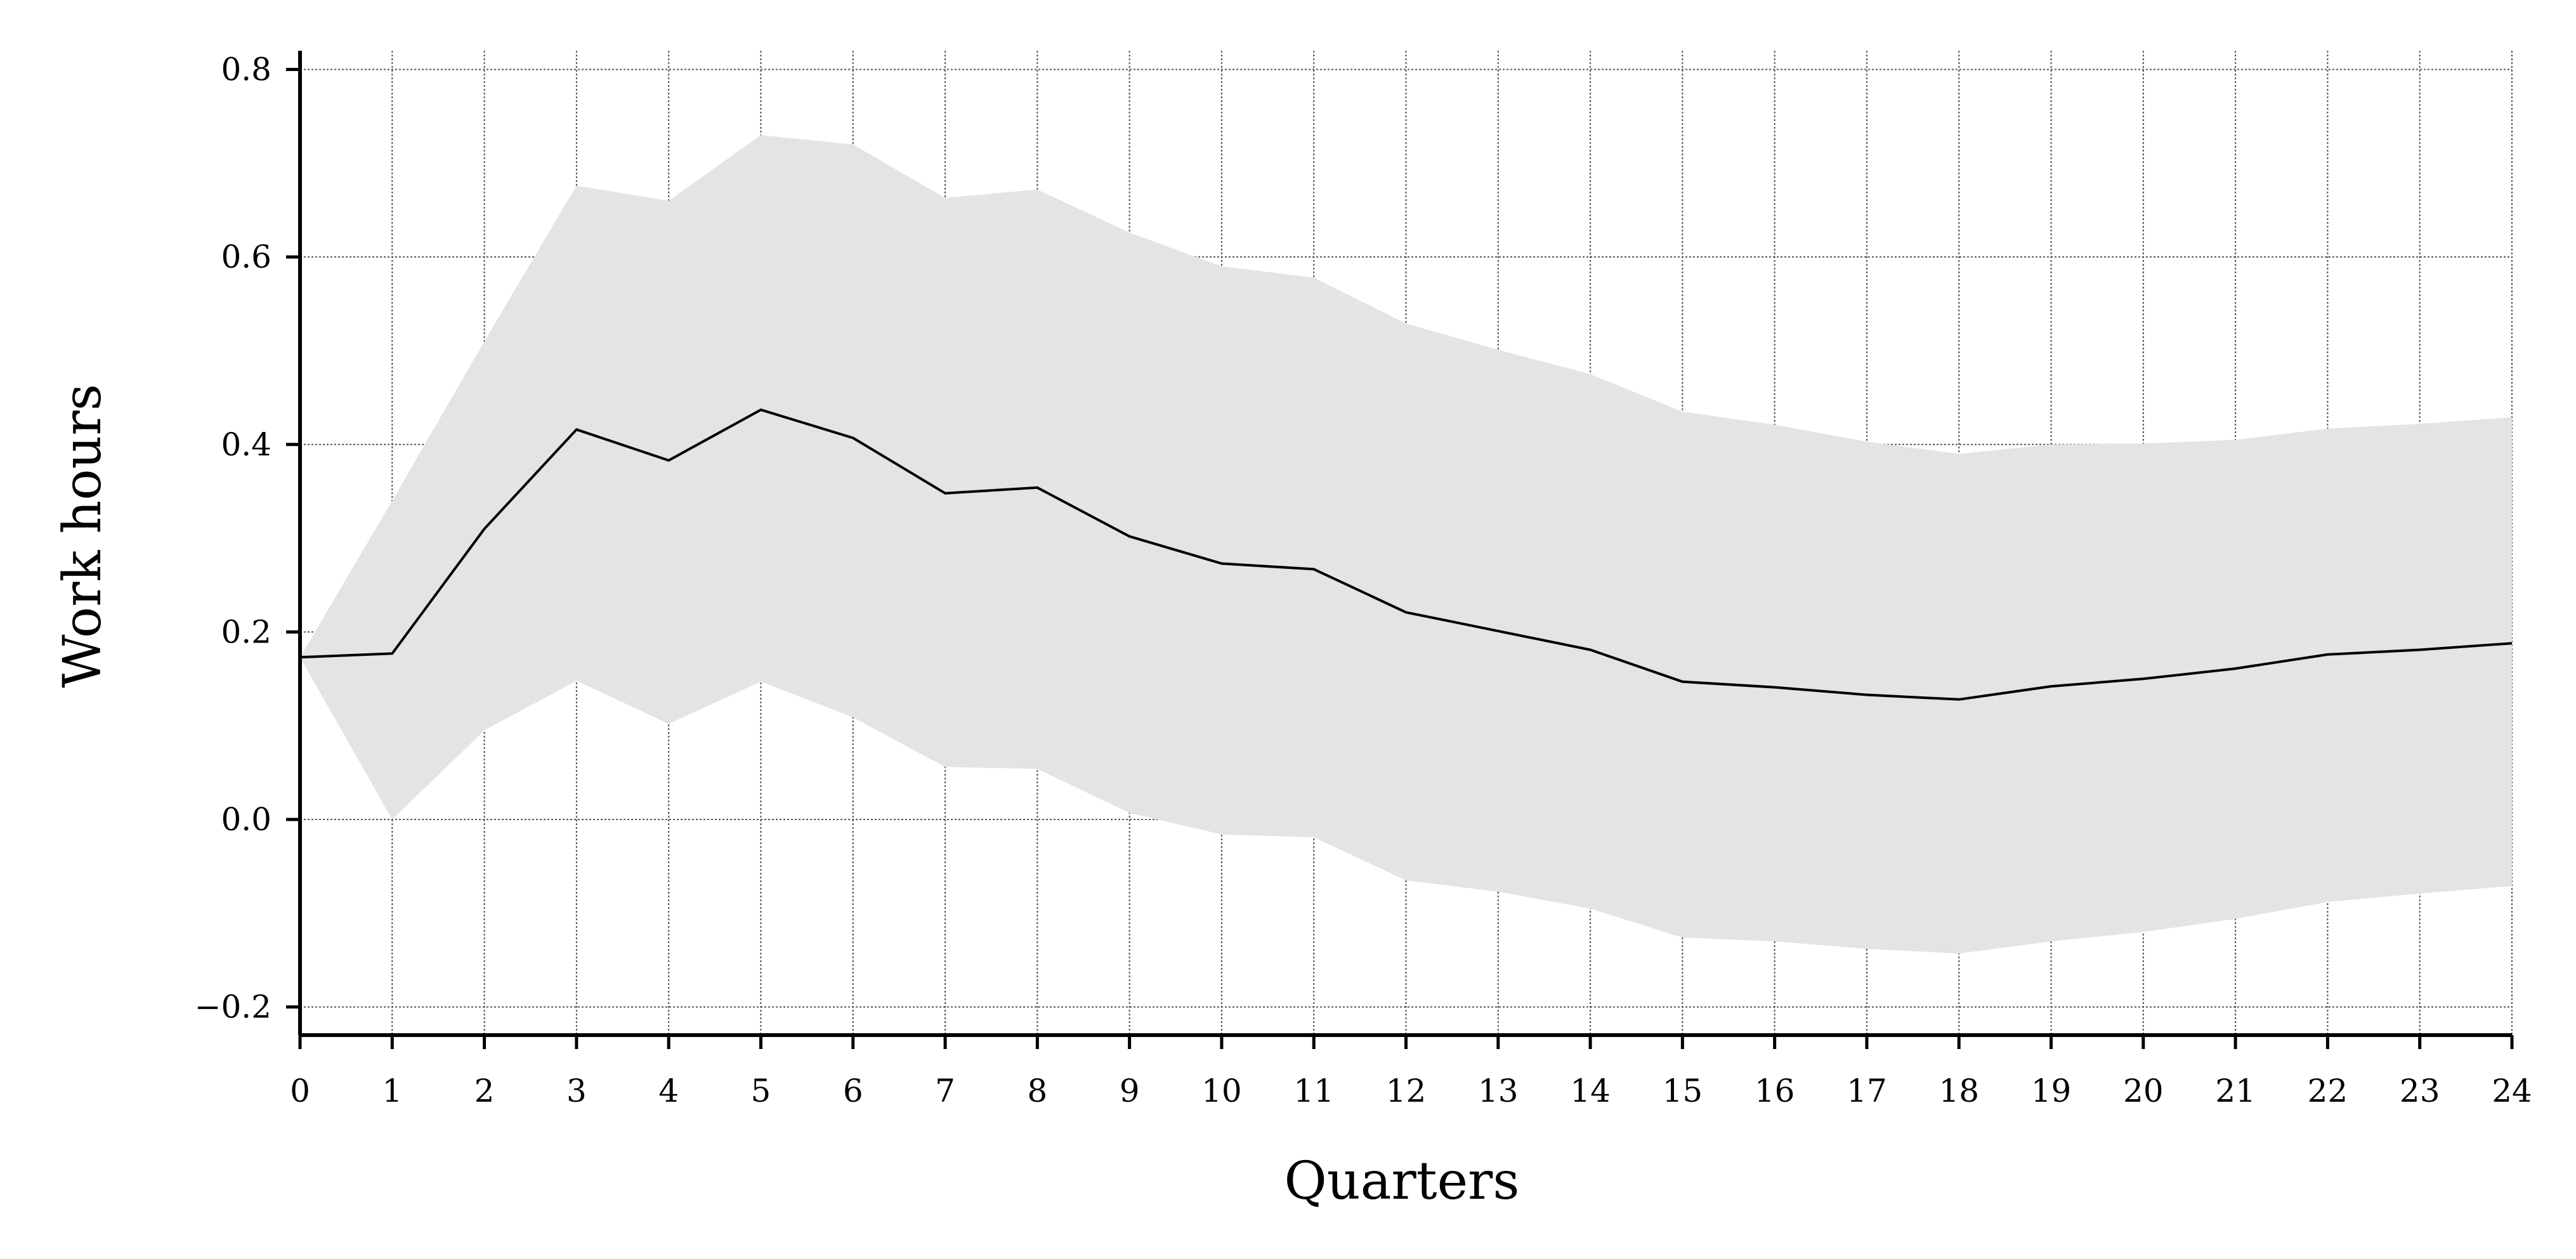 Image resolution: width=2576 pixels, height=1259 pixels. What do you see at coordinates (246, 631) in the screenshot?
I see `y-tick-label: 0.2` at bounding box center [246, 631].